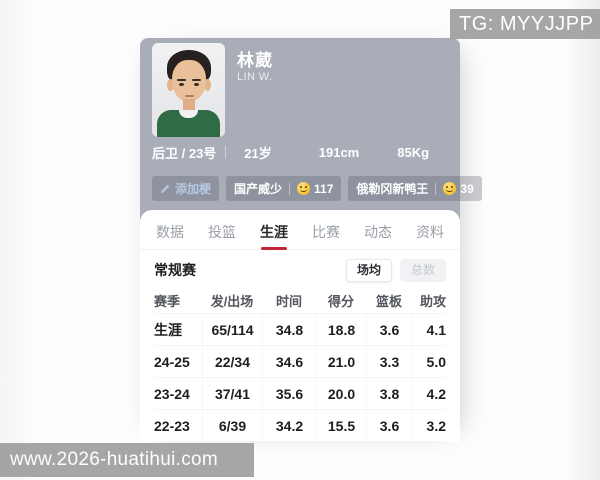 This screenshot has height=480, width=600. Describe the element at coordinates (258, 189) in the screenshot. I see `meme-badge-label: 国产威少` at that location.